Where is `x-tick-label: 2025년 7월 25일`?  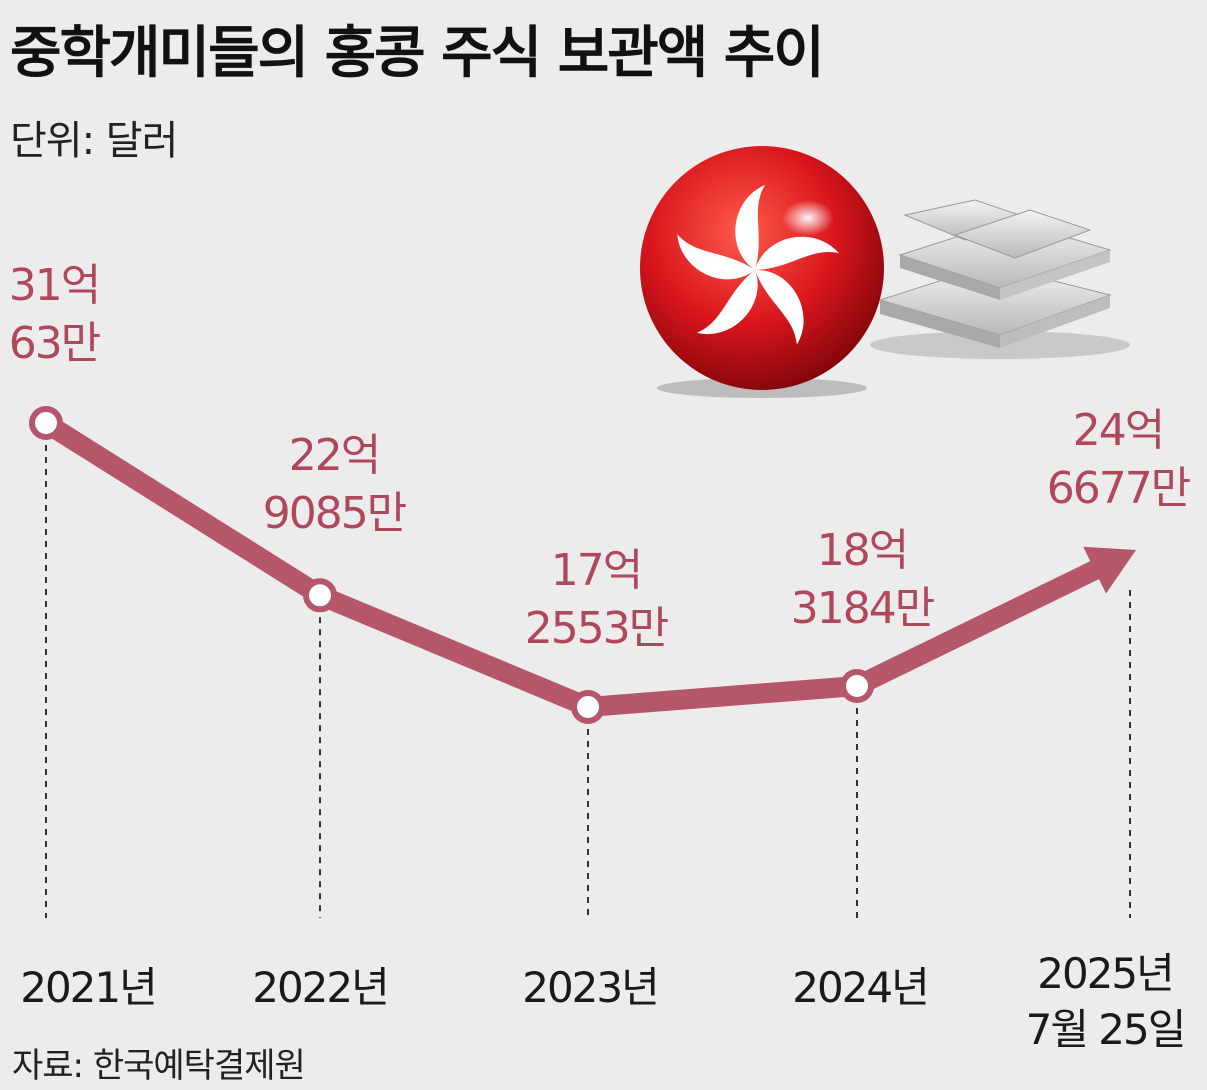
x-tick-label: 2025년 7월 25일 is located at coordinates (1105, 1001).